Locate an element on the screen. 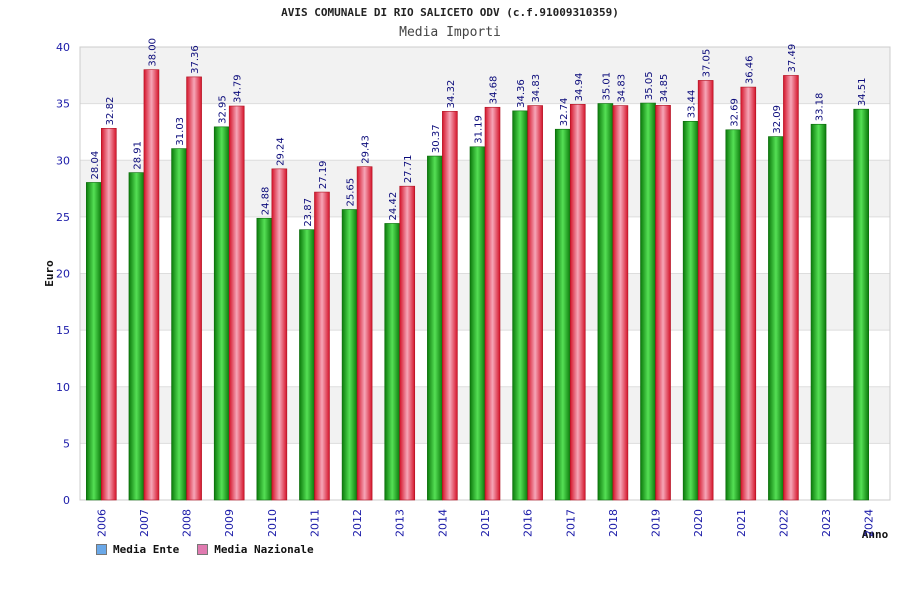 The width and height of the screenshot is (900, 600). bar-value-label: 24.42 is located at coordinates (393, 206).